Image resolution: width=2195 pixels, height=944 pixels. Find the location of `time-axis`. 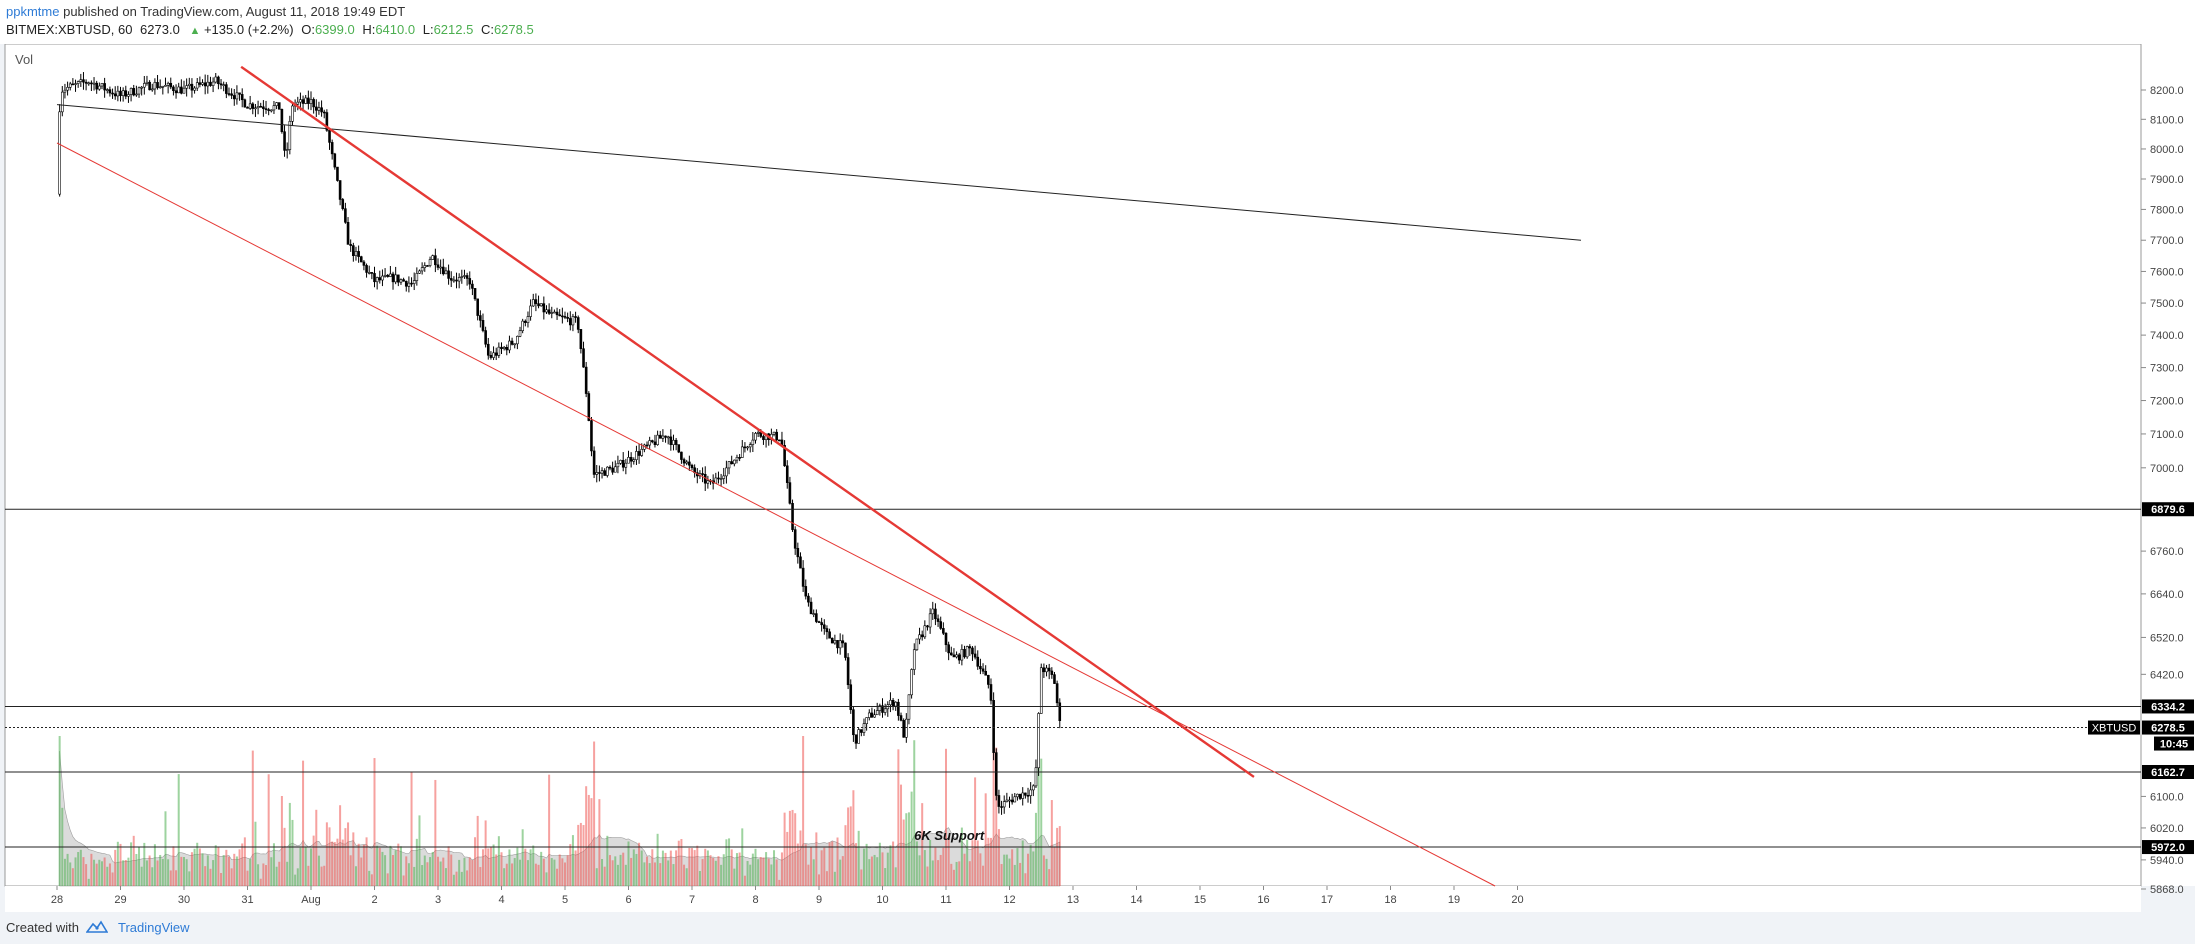

time-axis is located at coordinates (1073, 899).